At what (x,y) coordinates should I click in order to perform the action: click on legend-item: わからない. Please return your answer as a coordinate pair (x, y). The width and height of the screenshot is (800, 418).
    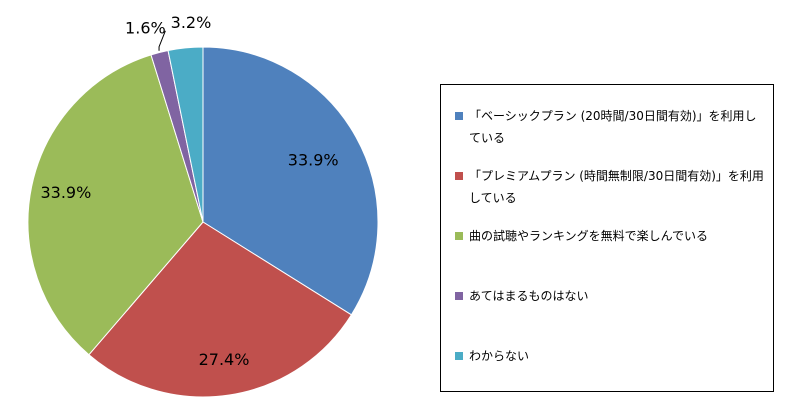
    Looking at the image, I should click on (610, 356).